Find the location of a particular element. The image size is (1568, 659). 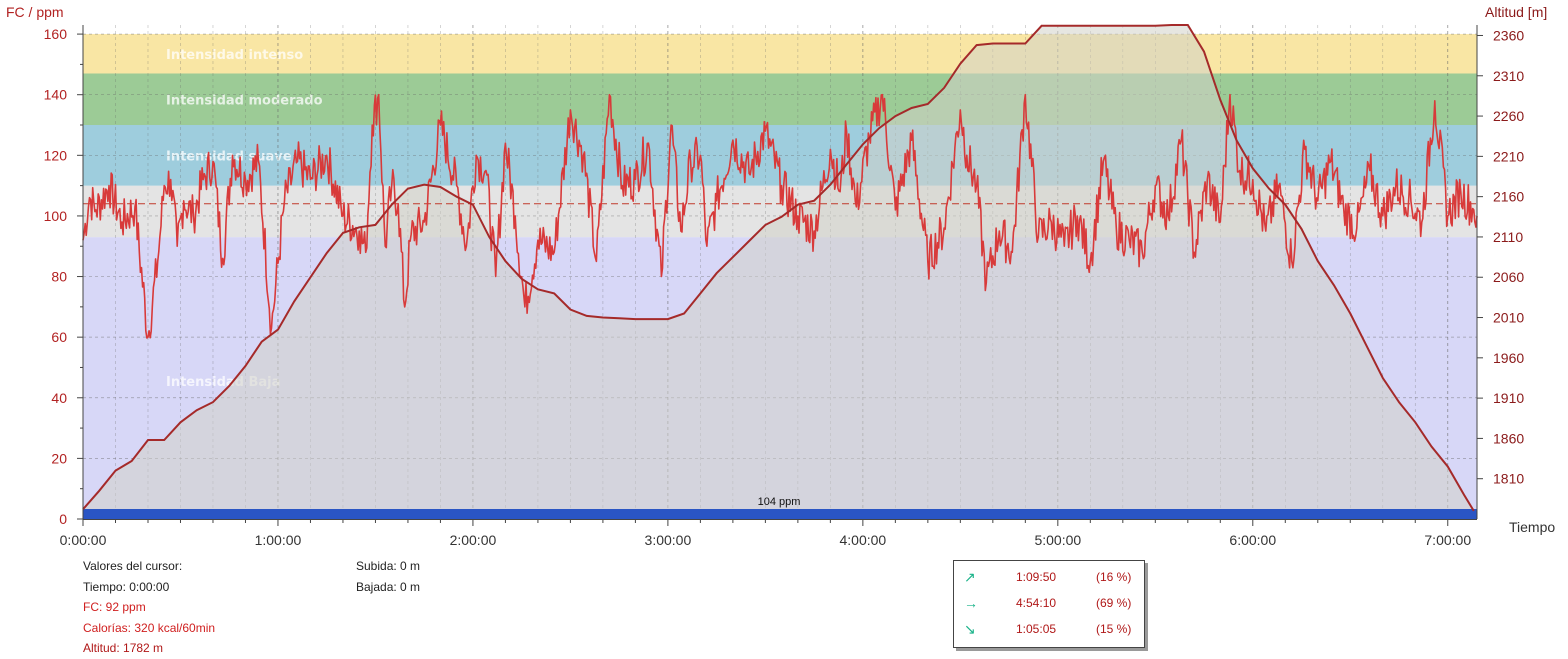

left-tick-label-1: 20 is located at coordinates (59, 458).